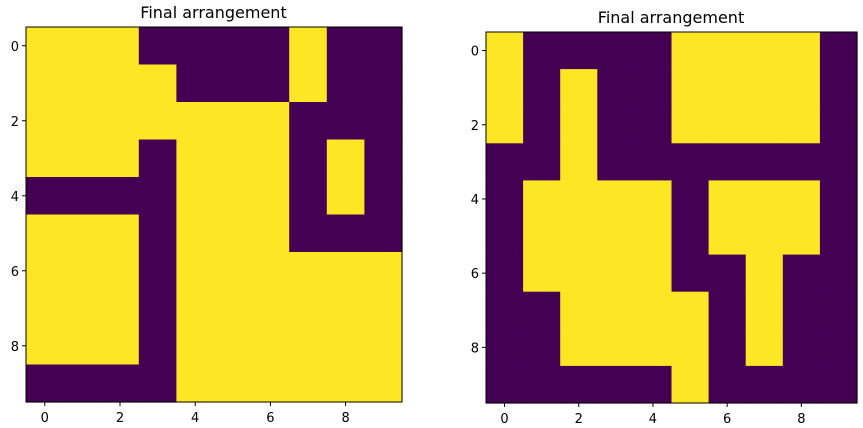  Describe the element at coordinates (345, 233) in the screenshot. I see `chart-left-cell-r5-c8` at that location.